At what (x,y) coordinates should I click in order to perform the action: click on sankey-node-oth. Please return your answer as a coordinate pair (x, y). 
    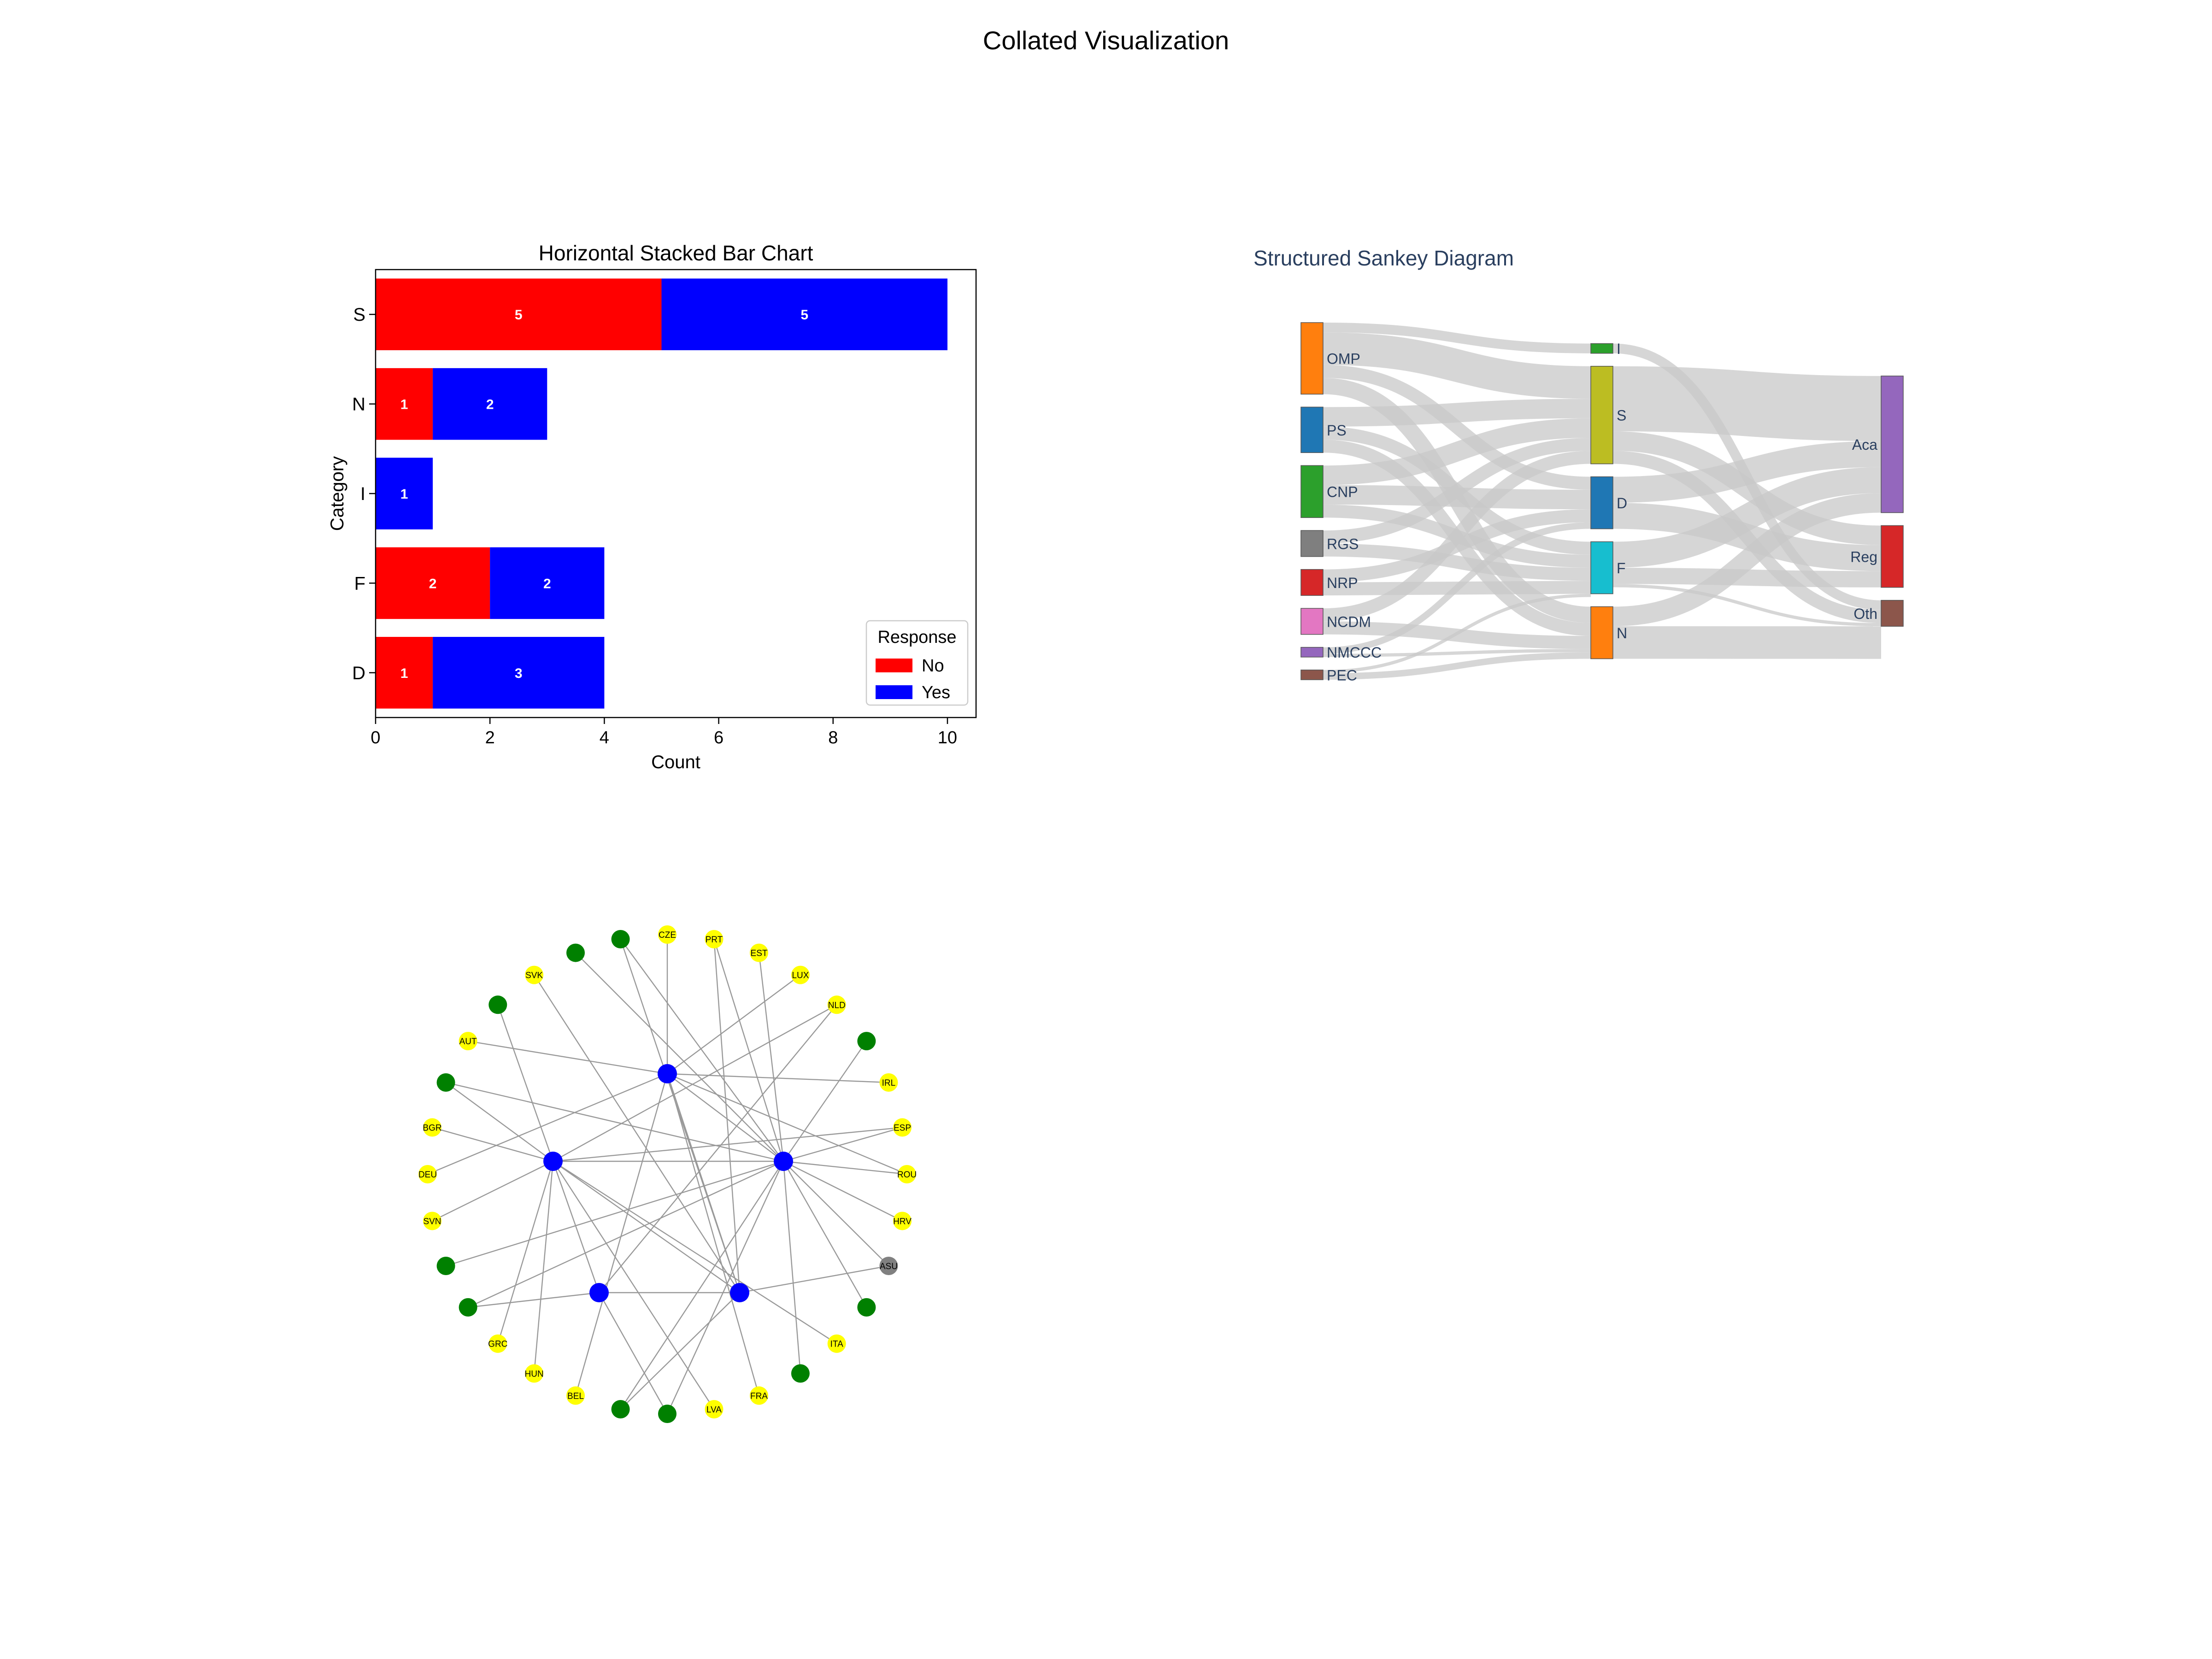
    Looking at the image, I should click on (1892, 613).